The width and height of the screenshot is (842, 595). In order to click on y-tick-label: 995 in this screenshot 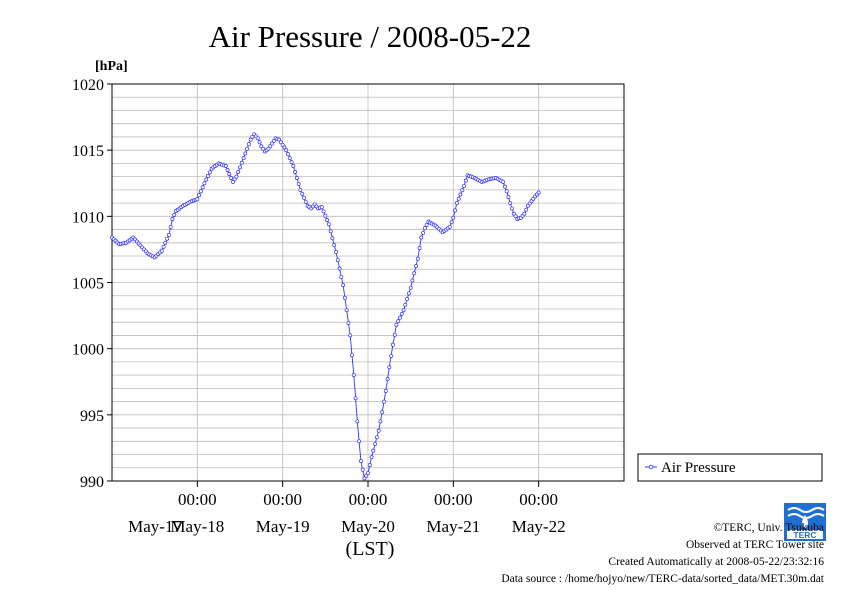, I will do `click(92, 416)`.